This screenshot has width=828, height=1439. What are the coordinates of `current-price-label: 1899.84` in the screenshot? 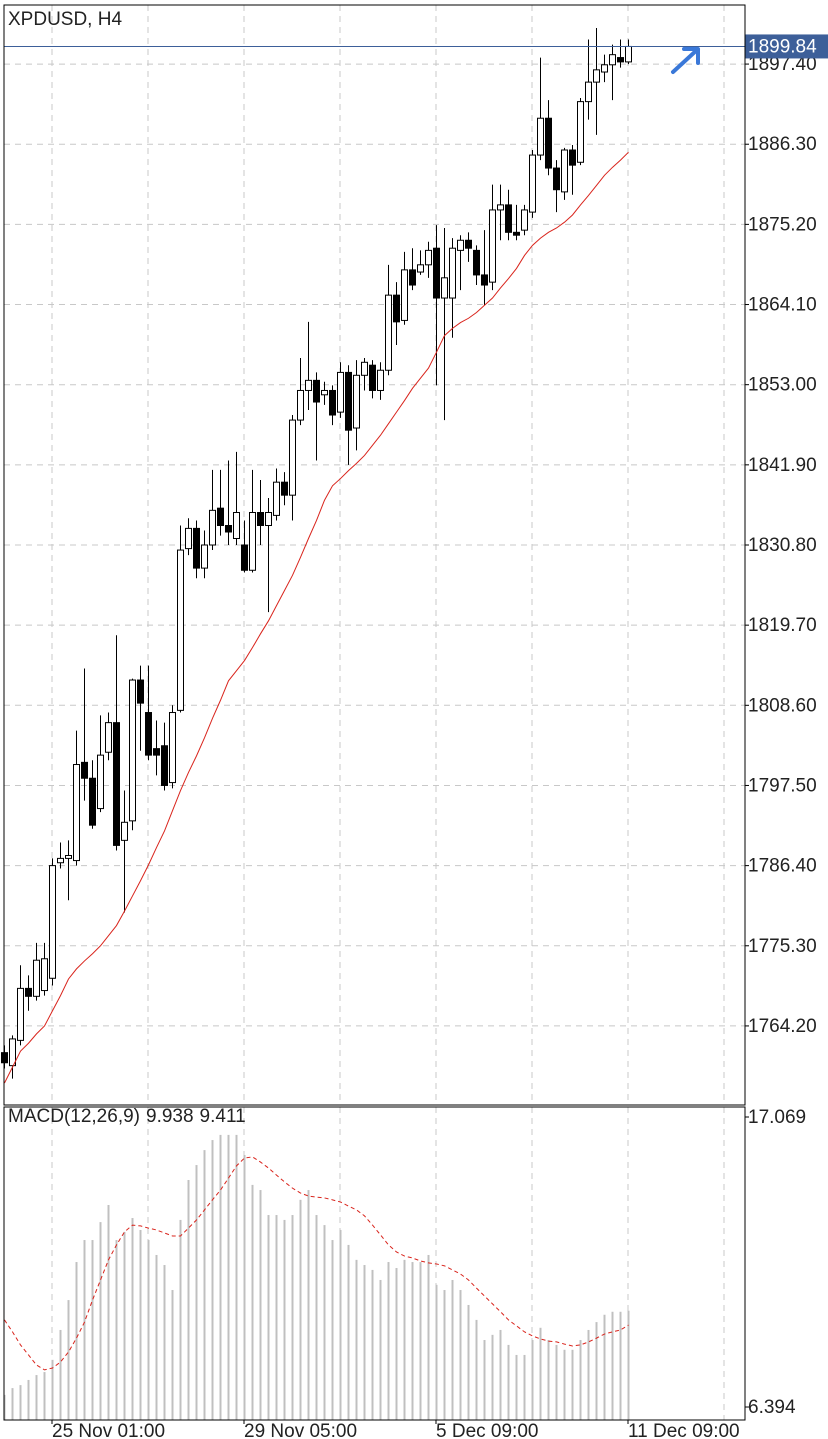 It's located at (782, 46).